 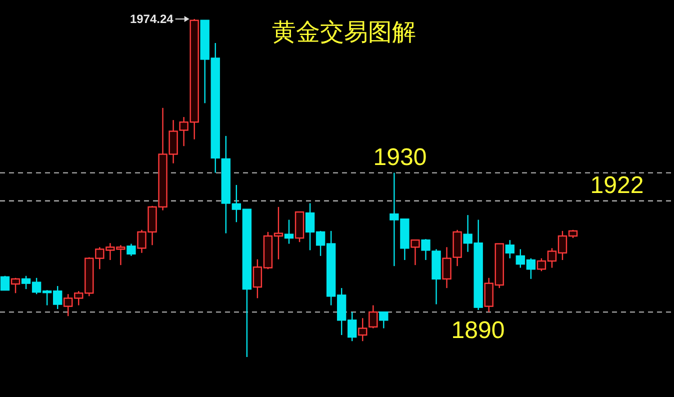 I want to click on annotation: 1930, so click(x=400, y=157).